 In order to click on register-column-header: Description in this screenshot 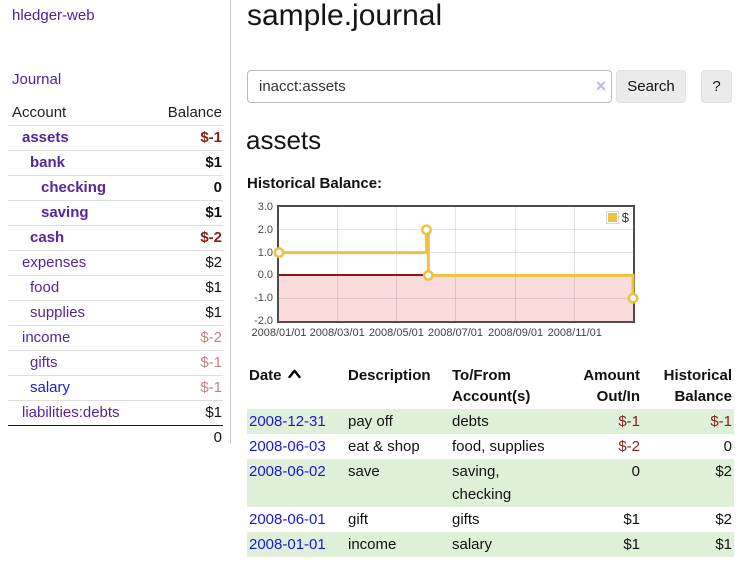, I will do `click(398, 386)`.